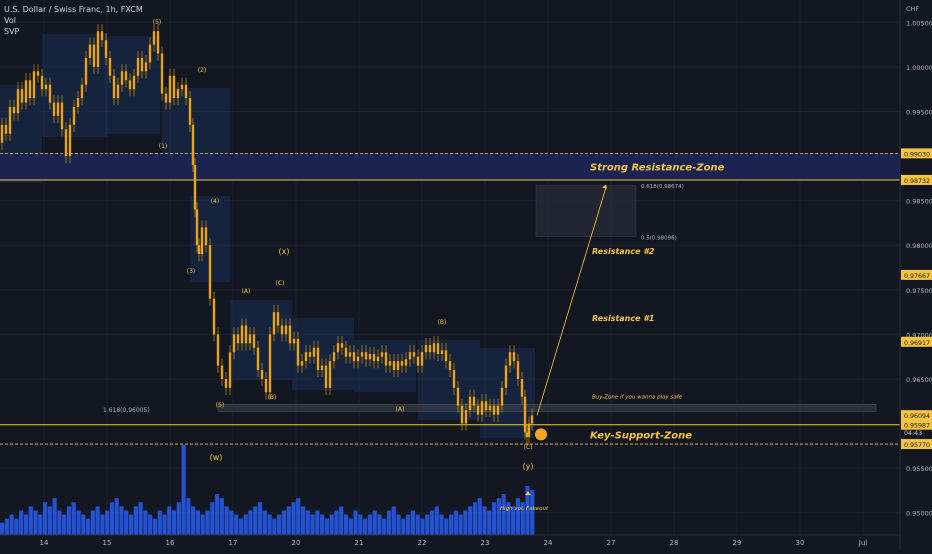  I want to click on resistance-1-label: Resistance #1, so click(623, 318).